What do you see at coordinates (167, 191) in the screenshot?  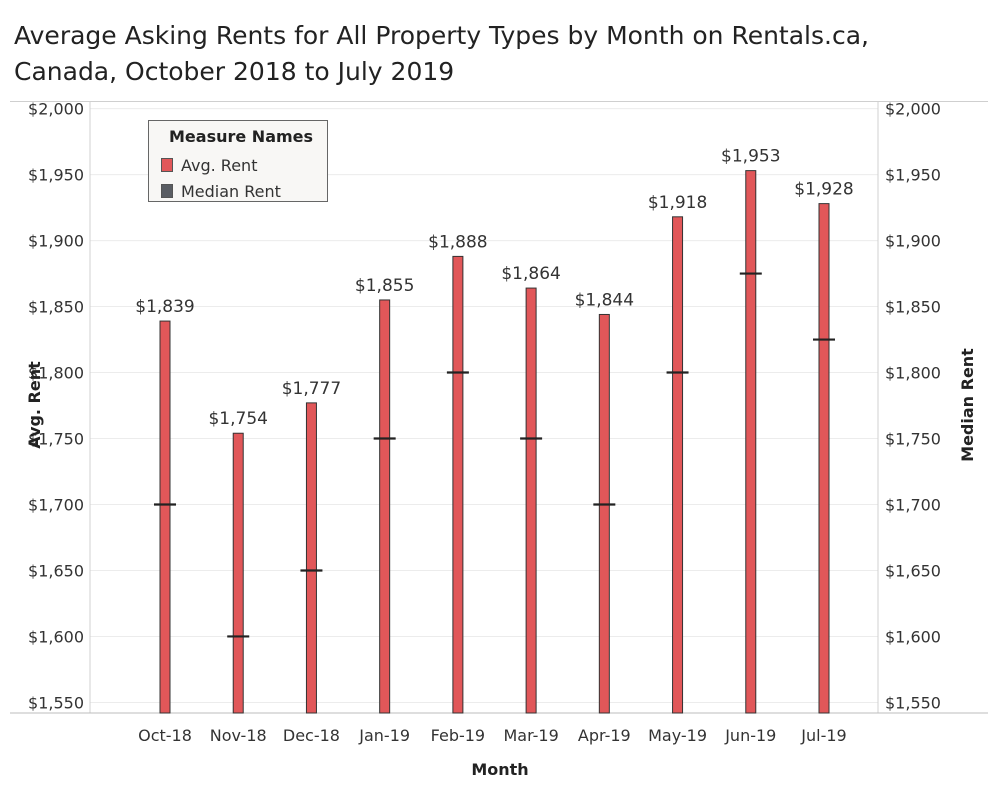 I see `legend-swatch-median-rent` at bounding box center [167, 191].